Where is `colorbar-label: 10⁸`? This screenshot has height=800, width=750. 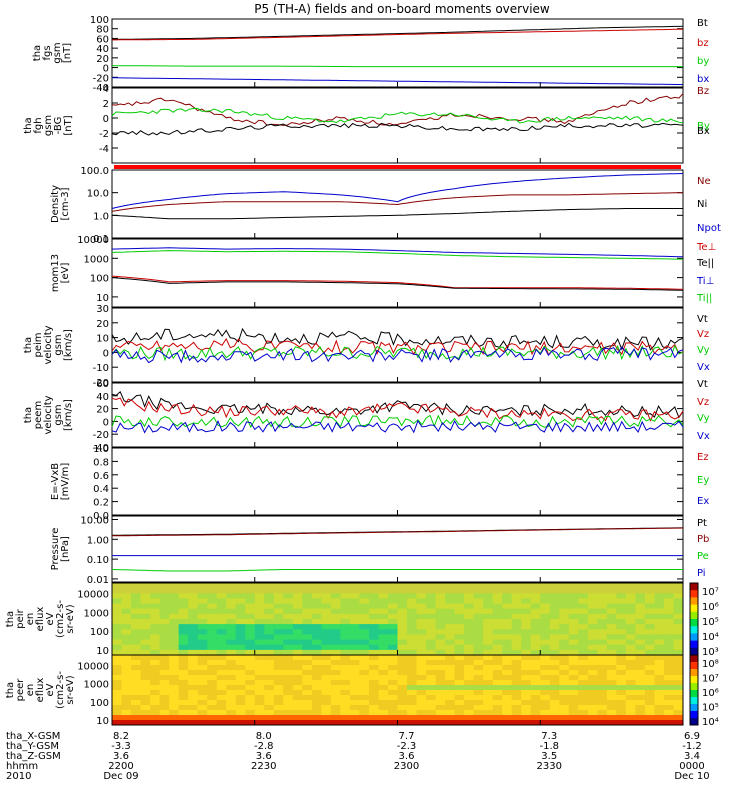
colorbar-label: 10⁸ is located at coordinates (710, 664).